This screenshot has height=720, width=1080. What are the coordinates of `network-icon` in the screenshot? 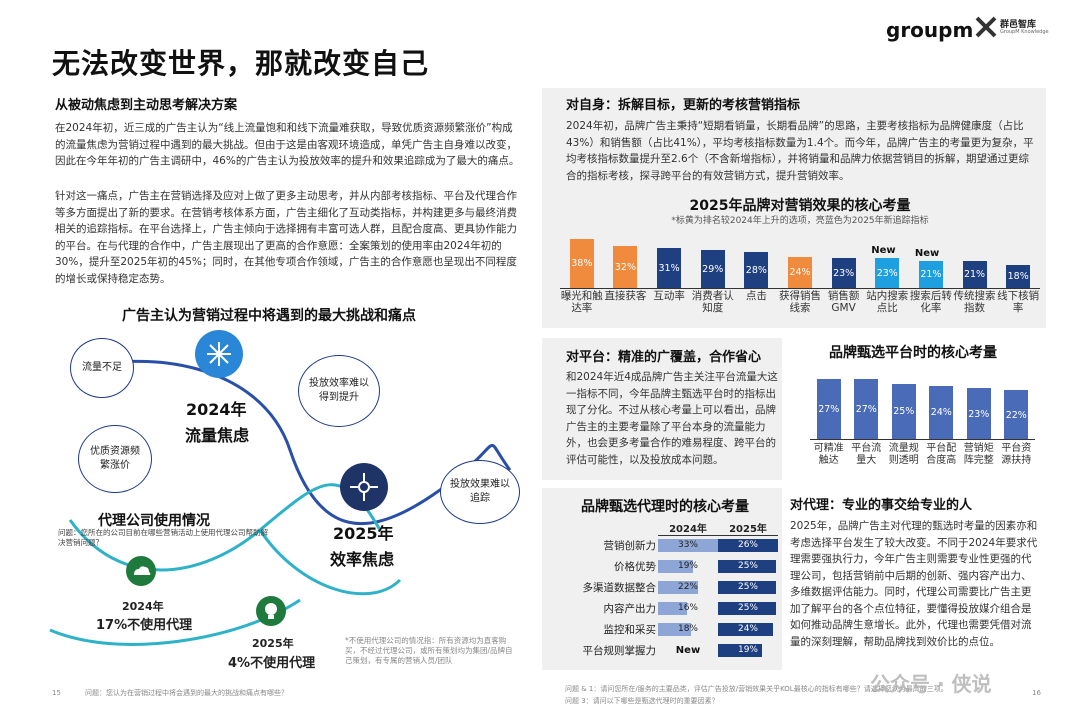 It's located at (364, 487).